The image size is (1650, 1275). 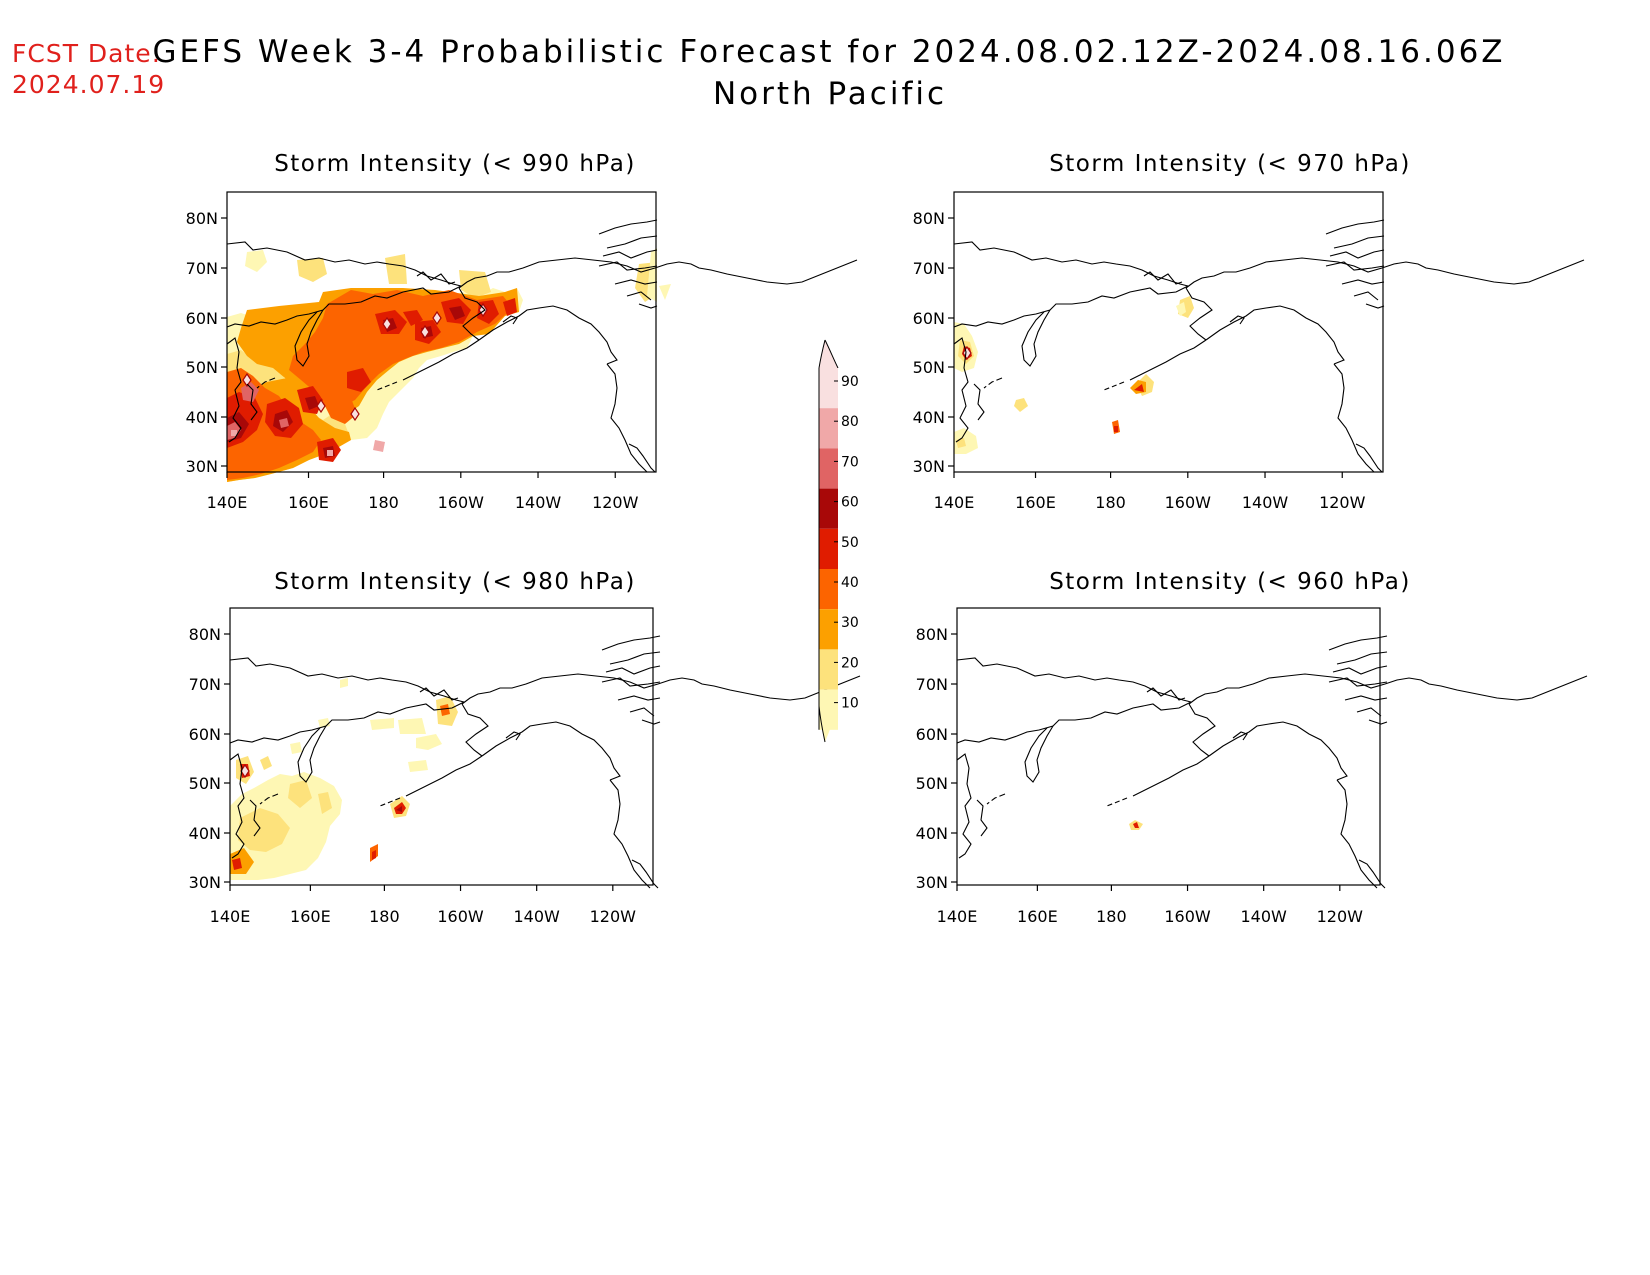 I want to click on panel-title-p990: Storm Intensity (< 990 hPa), so click(x=455, y=164).